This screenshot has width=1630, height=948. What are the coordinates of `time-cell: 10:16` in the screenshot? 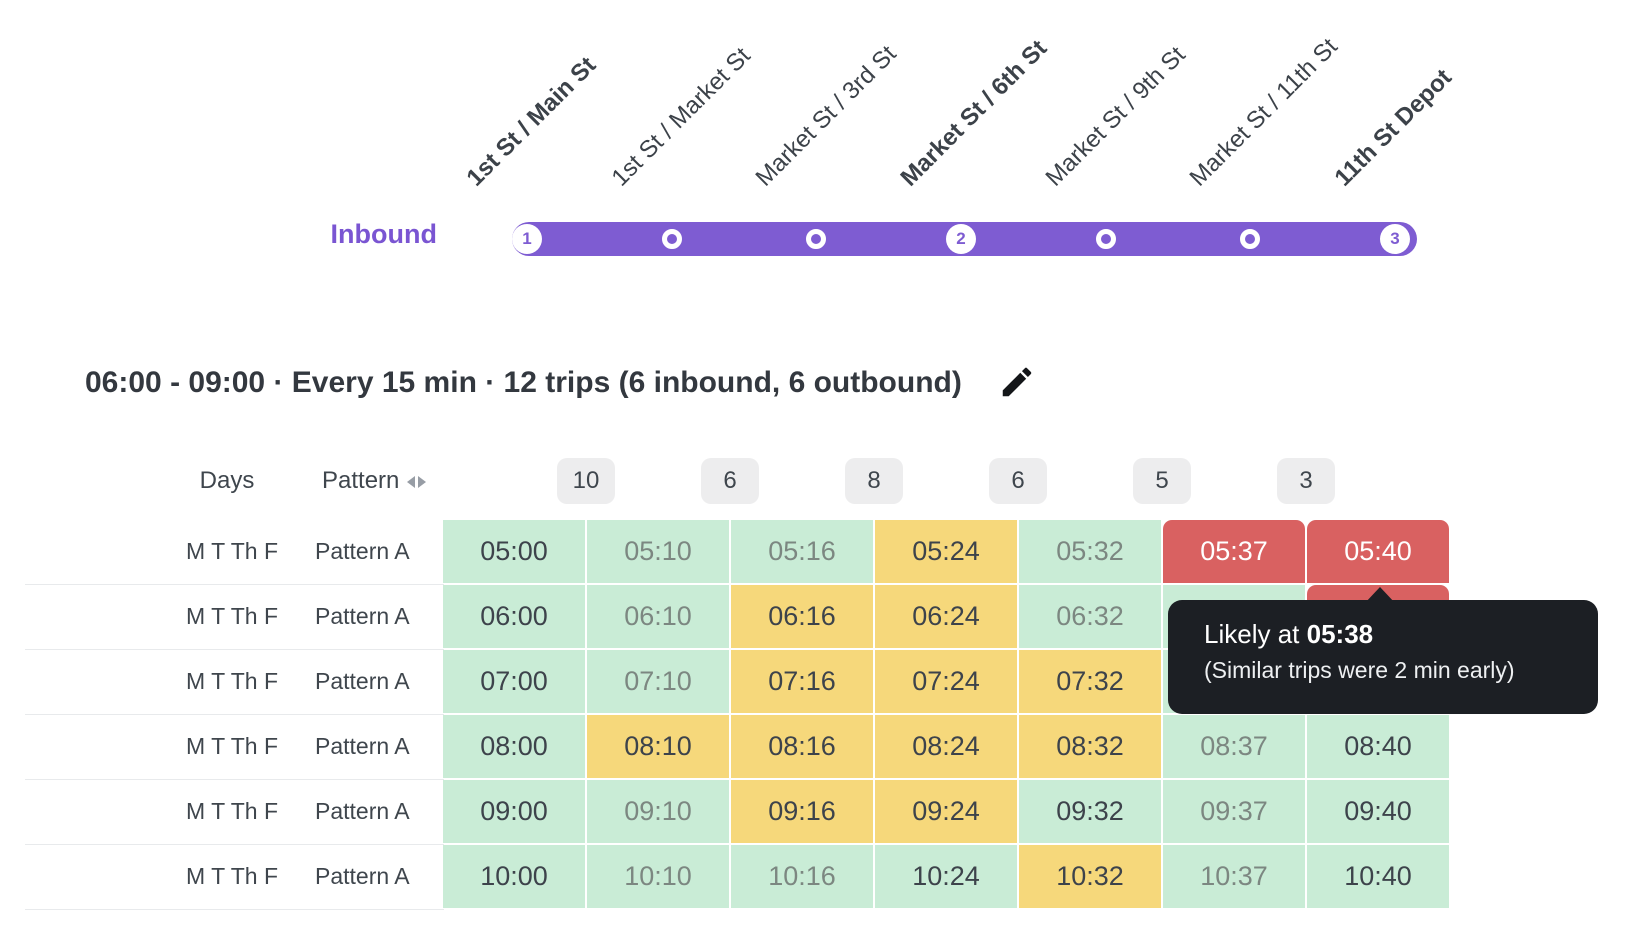 It's located at (802, 876).